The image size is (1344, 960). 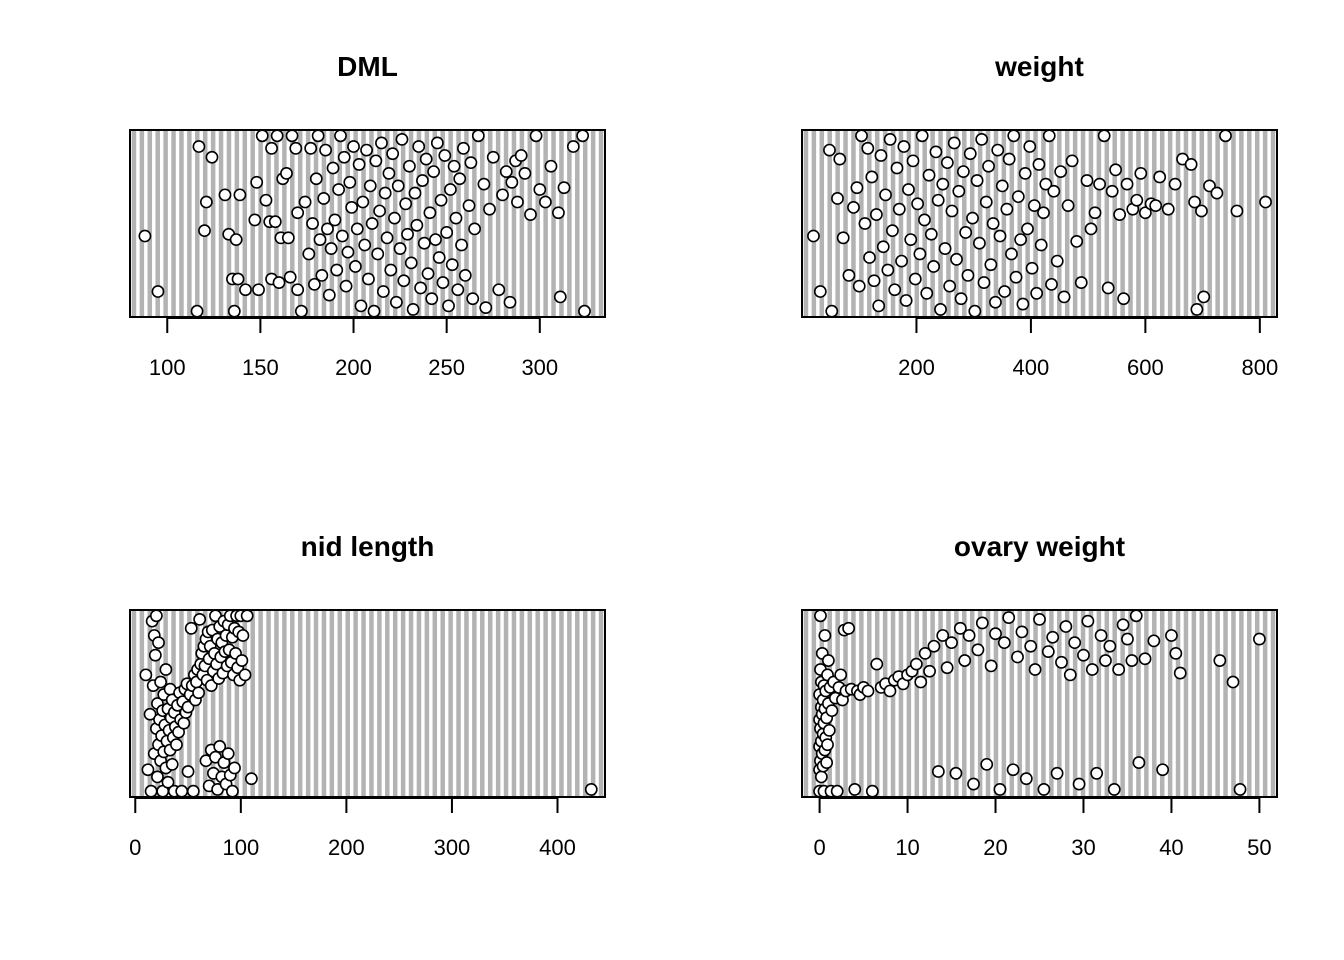 I want to click on plot-frame-ovary-weight, so click(x=1039, y=703).